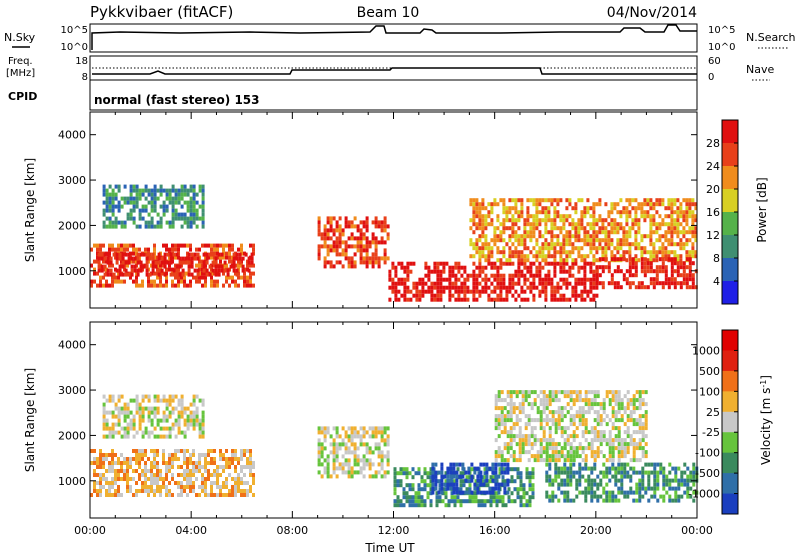 The height and width of the screenshot is (554, 800). Describe the element at coordinates (30, 210) in the screenshot. I see `power-ylabel: Slant Range [km]` at that location.